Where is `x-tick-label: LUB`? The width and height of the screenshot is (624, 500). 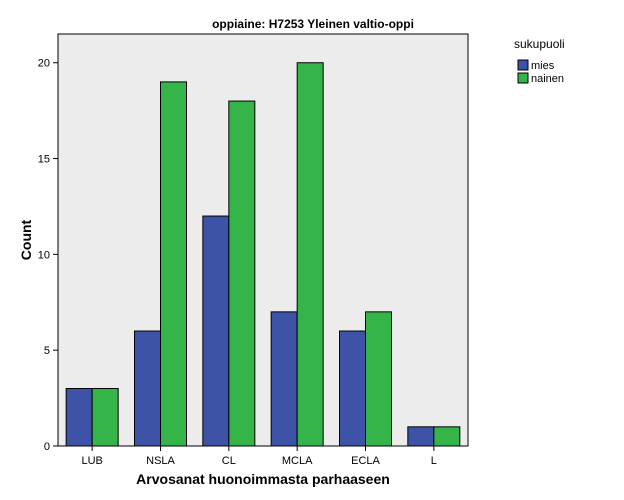
x-tick-label: LUB is located at coordinates (91, 461).